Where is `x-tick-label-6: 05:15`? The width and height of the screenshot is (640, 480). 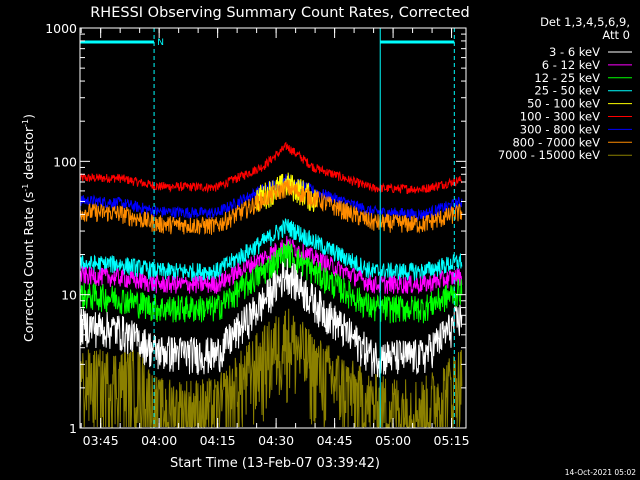
x-tick-label-6: 05:15 is located at coordinates (452, 440).